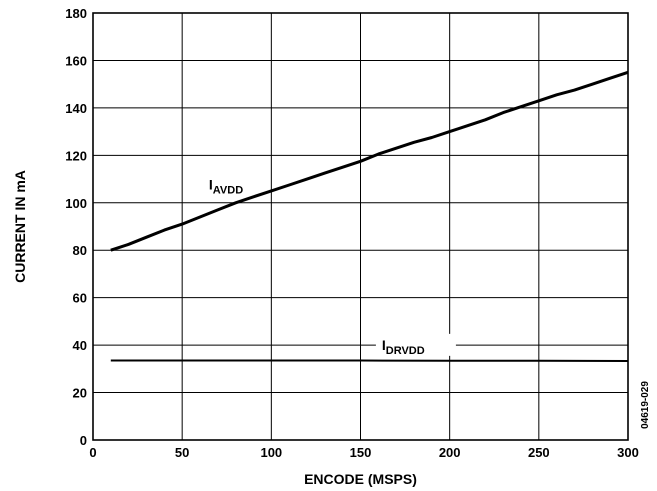 The height and width of the screenshot is (491, 657). I want to click on series-label-background, so click(415, 344).